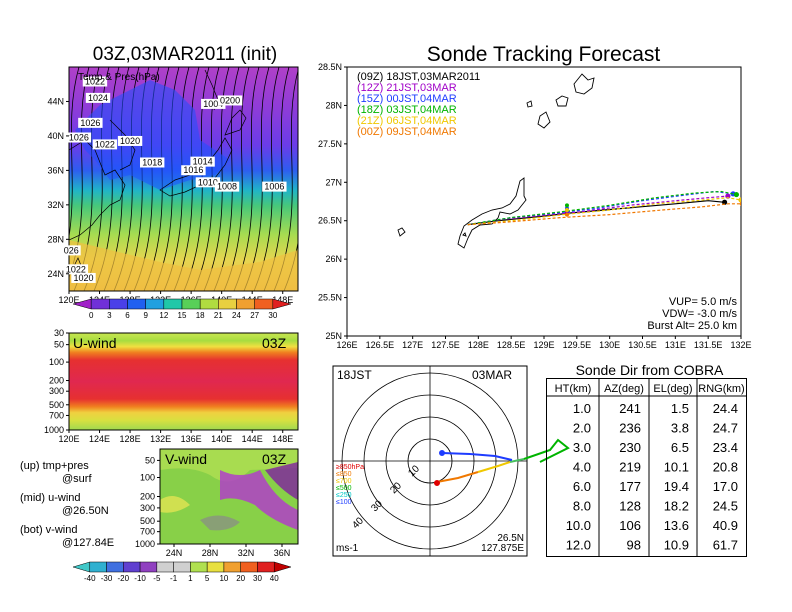  I want to click on table-cell: 17.0, so click(725, 486).